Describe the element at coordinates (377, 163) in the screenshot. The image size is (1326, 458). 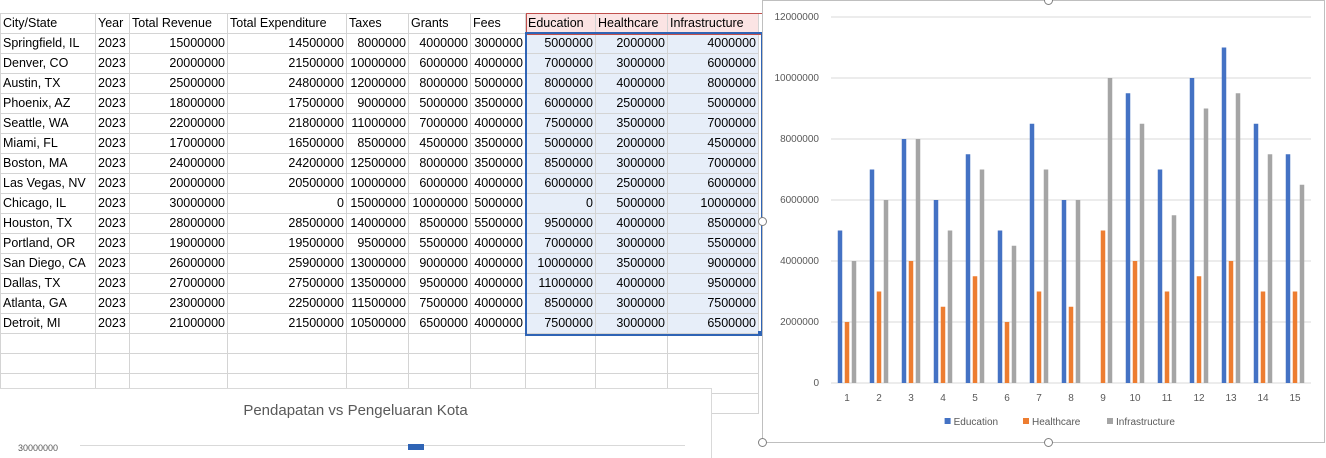
I see `cell: 12500000` at that location.